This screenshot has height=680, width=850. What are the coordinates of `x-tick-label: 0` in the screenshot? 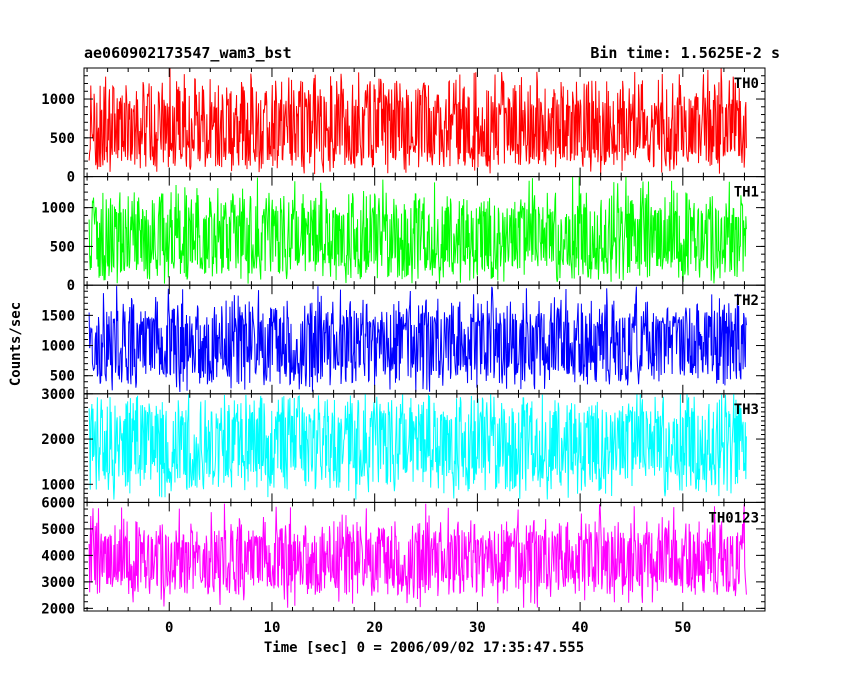 It's located at (169, 628).